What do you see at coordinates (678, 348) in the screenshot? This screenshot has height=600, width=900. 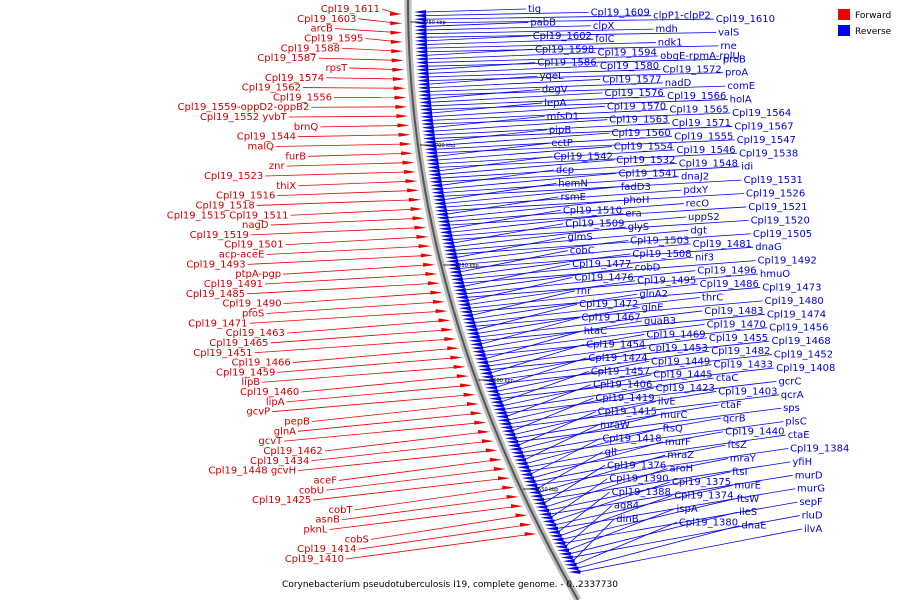 I see `reverse-gene-label: Cpl19_1453` at bounding box center [678, 348].